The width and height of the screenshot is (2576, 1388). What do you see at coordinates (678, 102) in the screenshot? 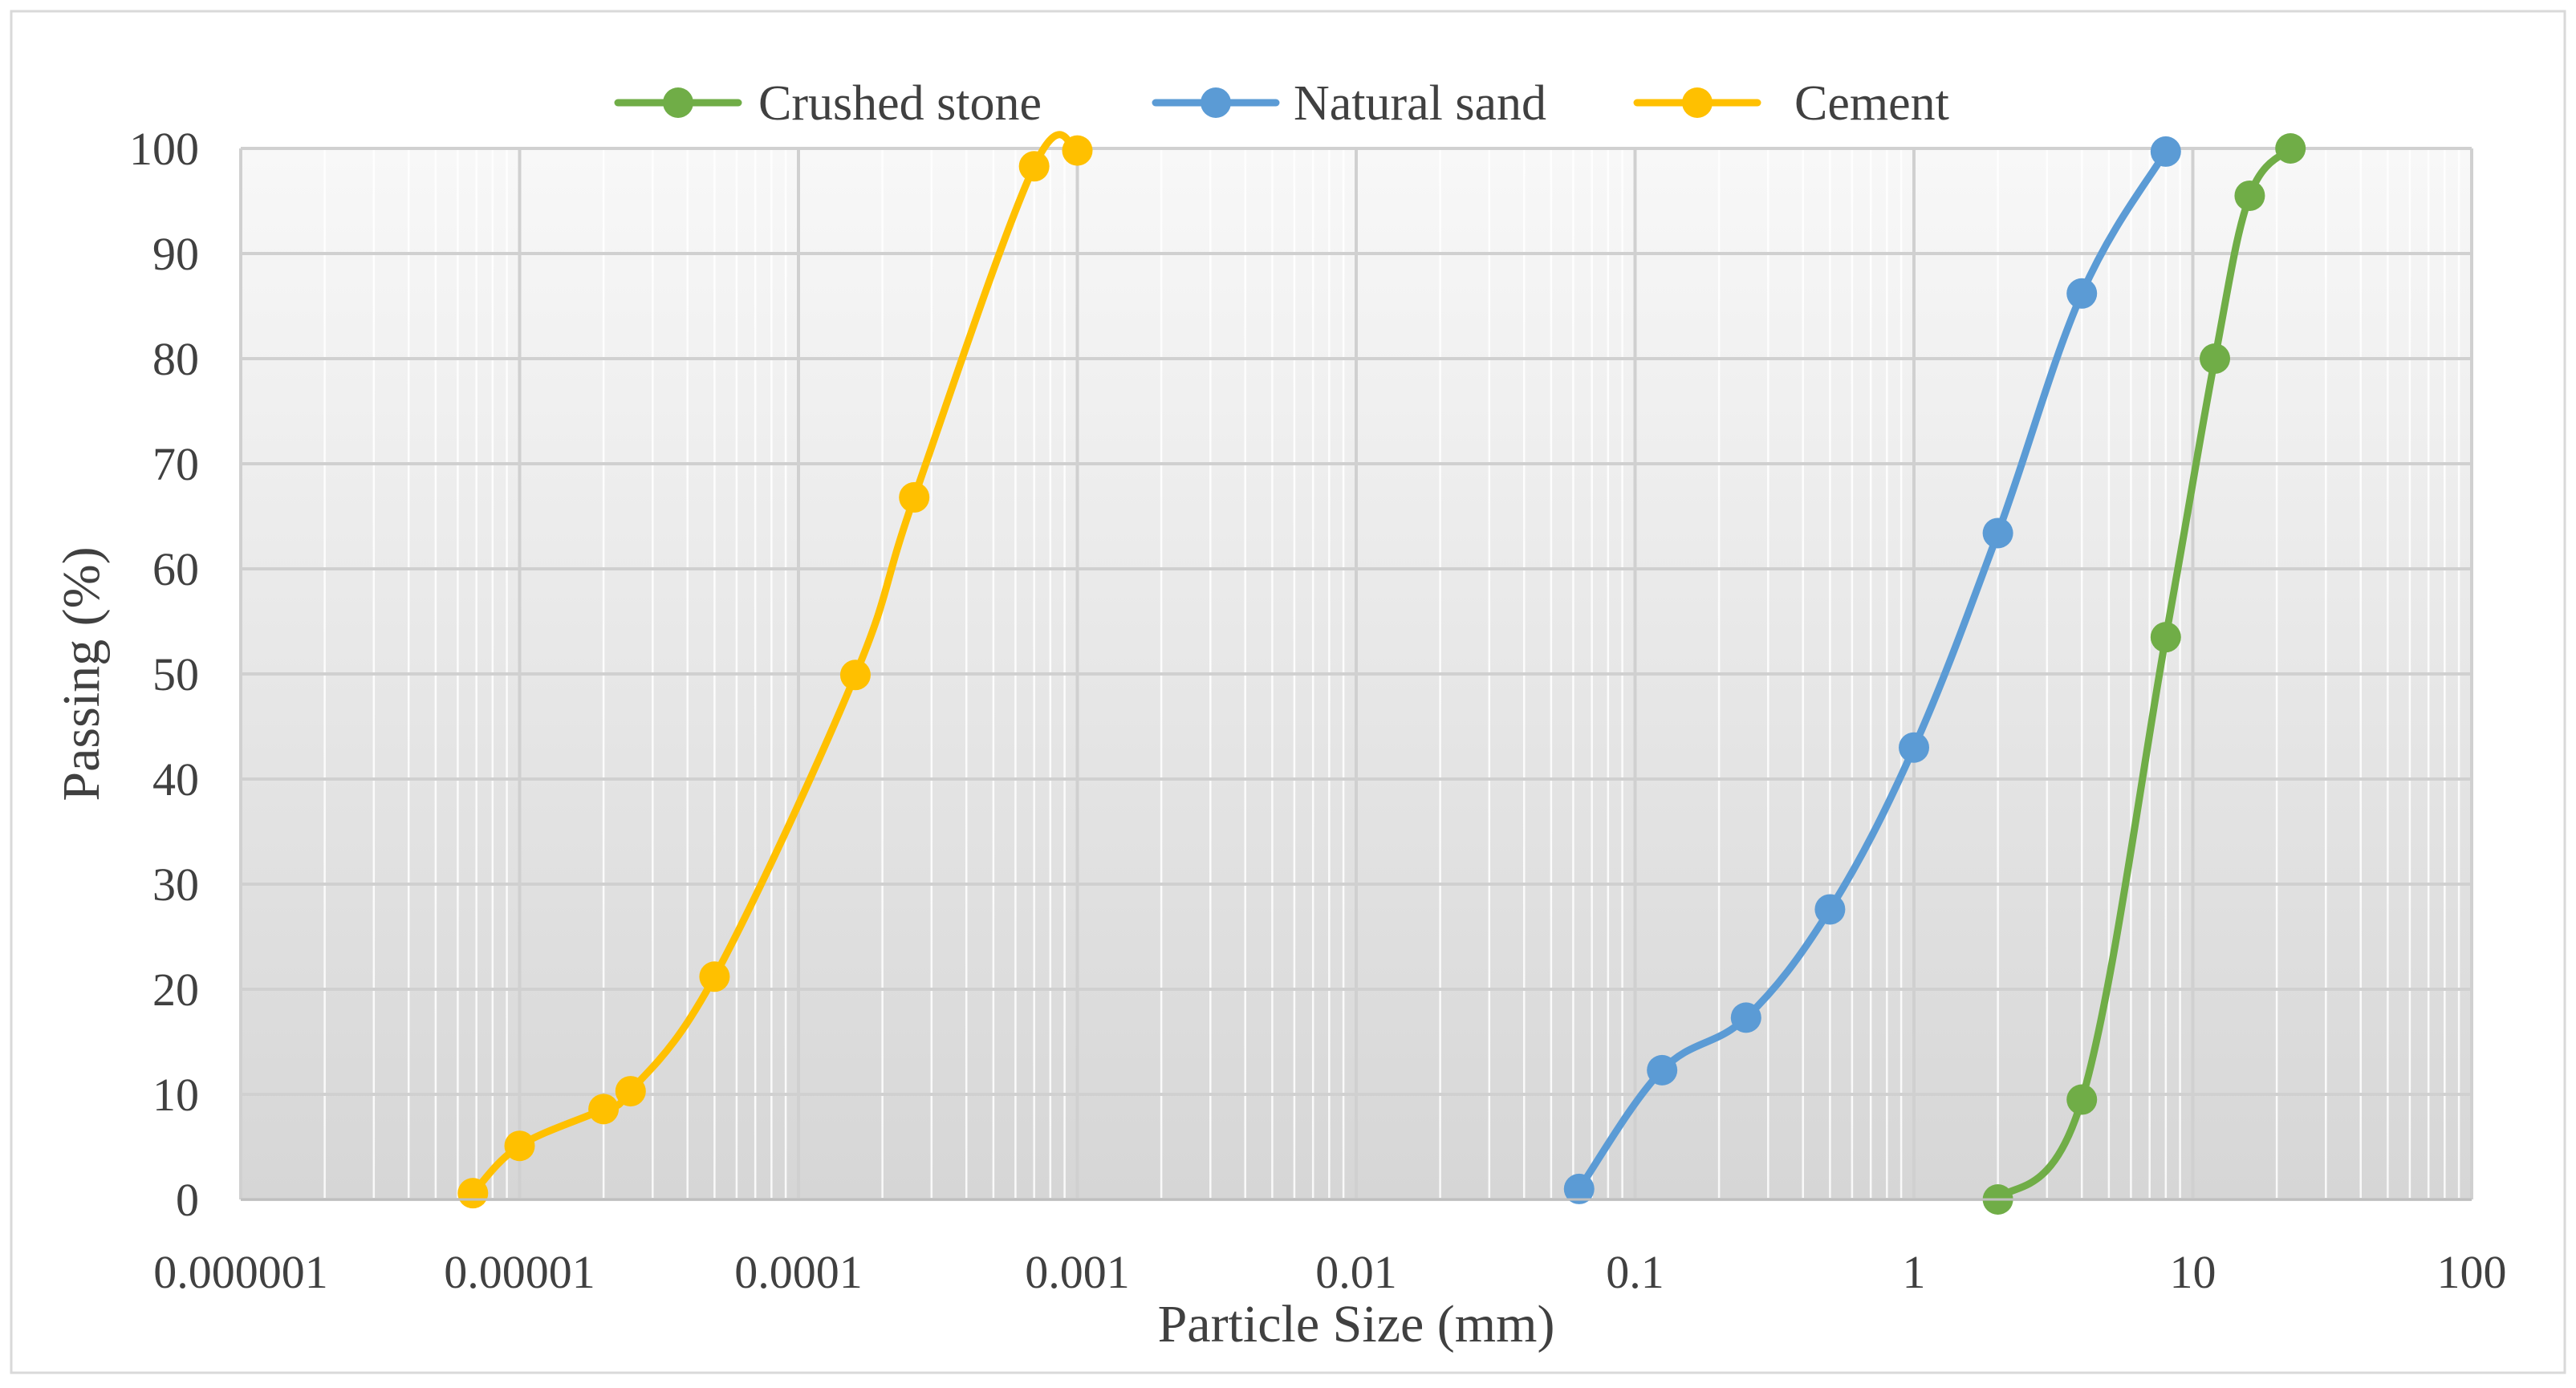
I see `legend-marker-crushed-stone` at bounding box center [678, 102].